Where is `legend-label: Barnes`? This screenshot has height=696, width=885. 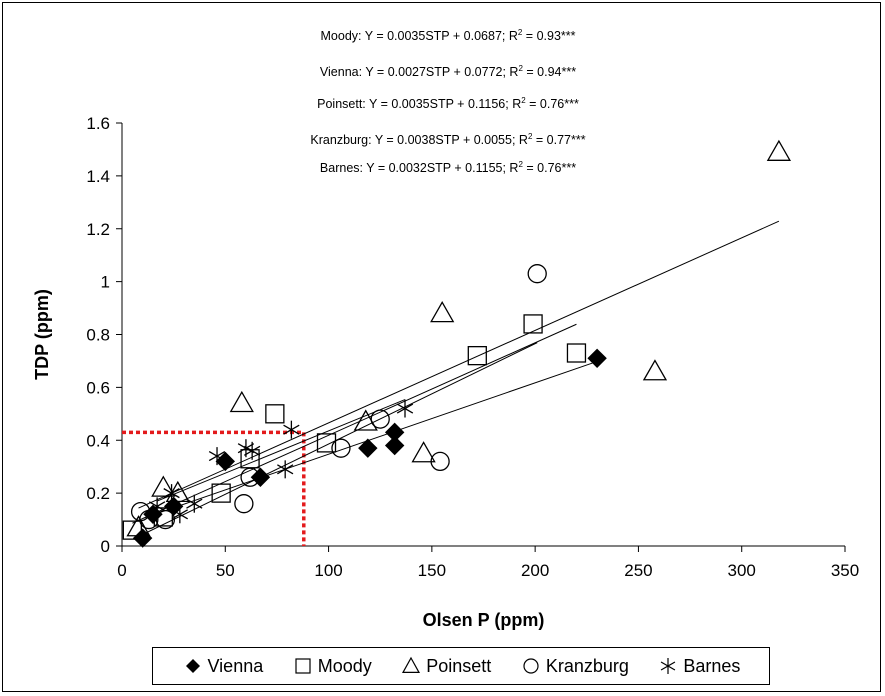
legend-label: Barnes is located at coordinates (712, 665).